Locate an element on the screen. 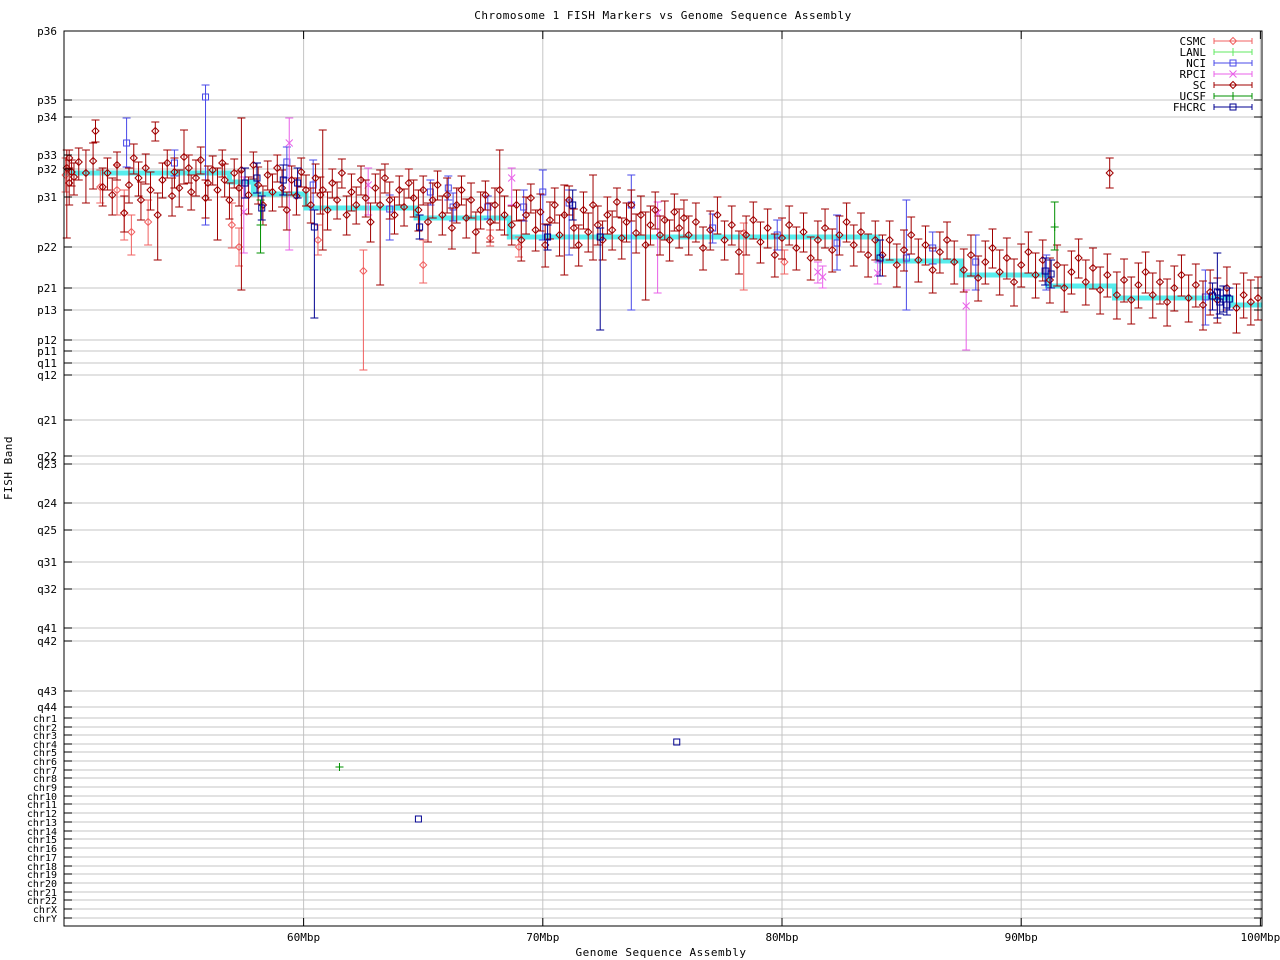  y-tick-label-chr3: chr3 is located at coordinates (45, 736).